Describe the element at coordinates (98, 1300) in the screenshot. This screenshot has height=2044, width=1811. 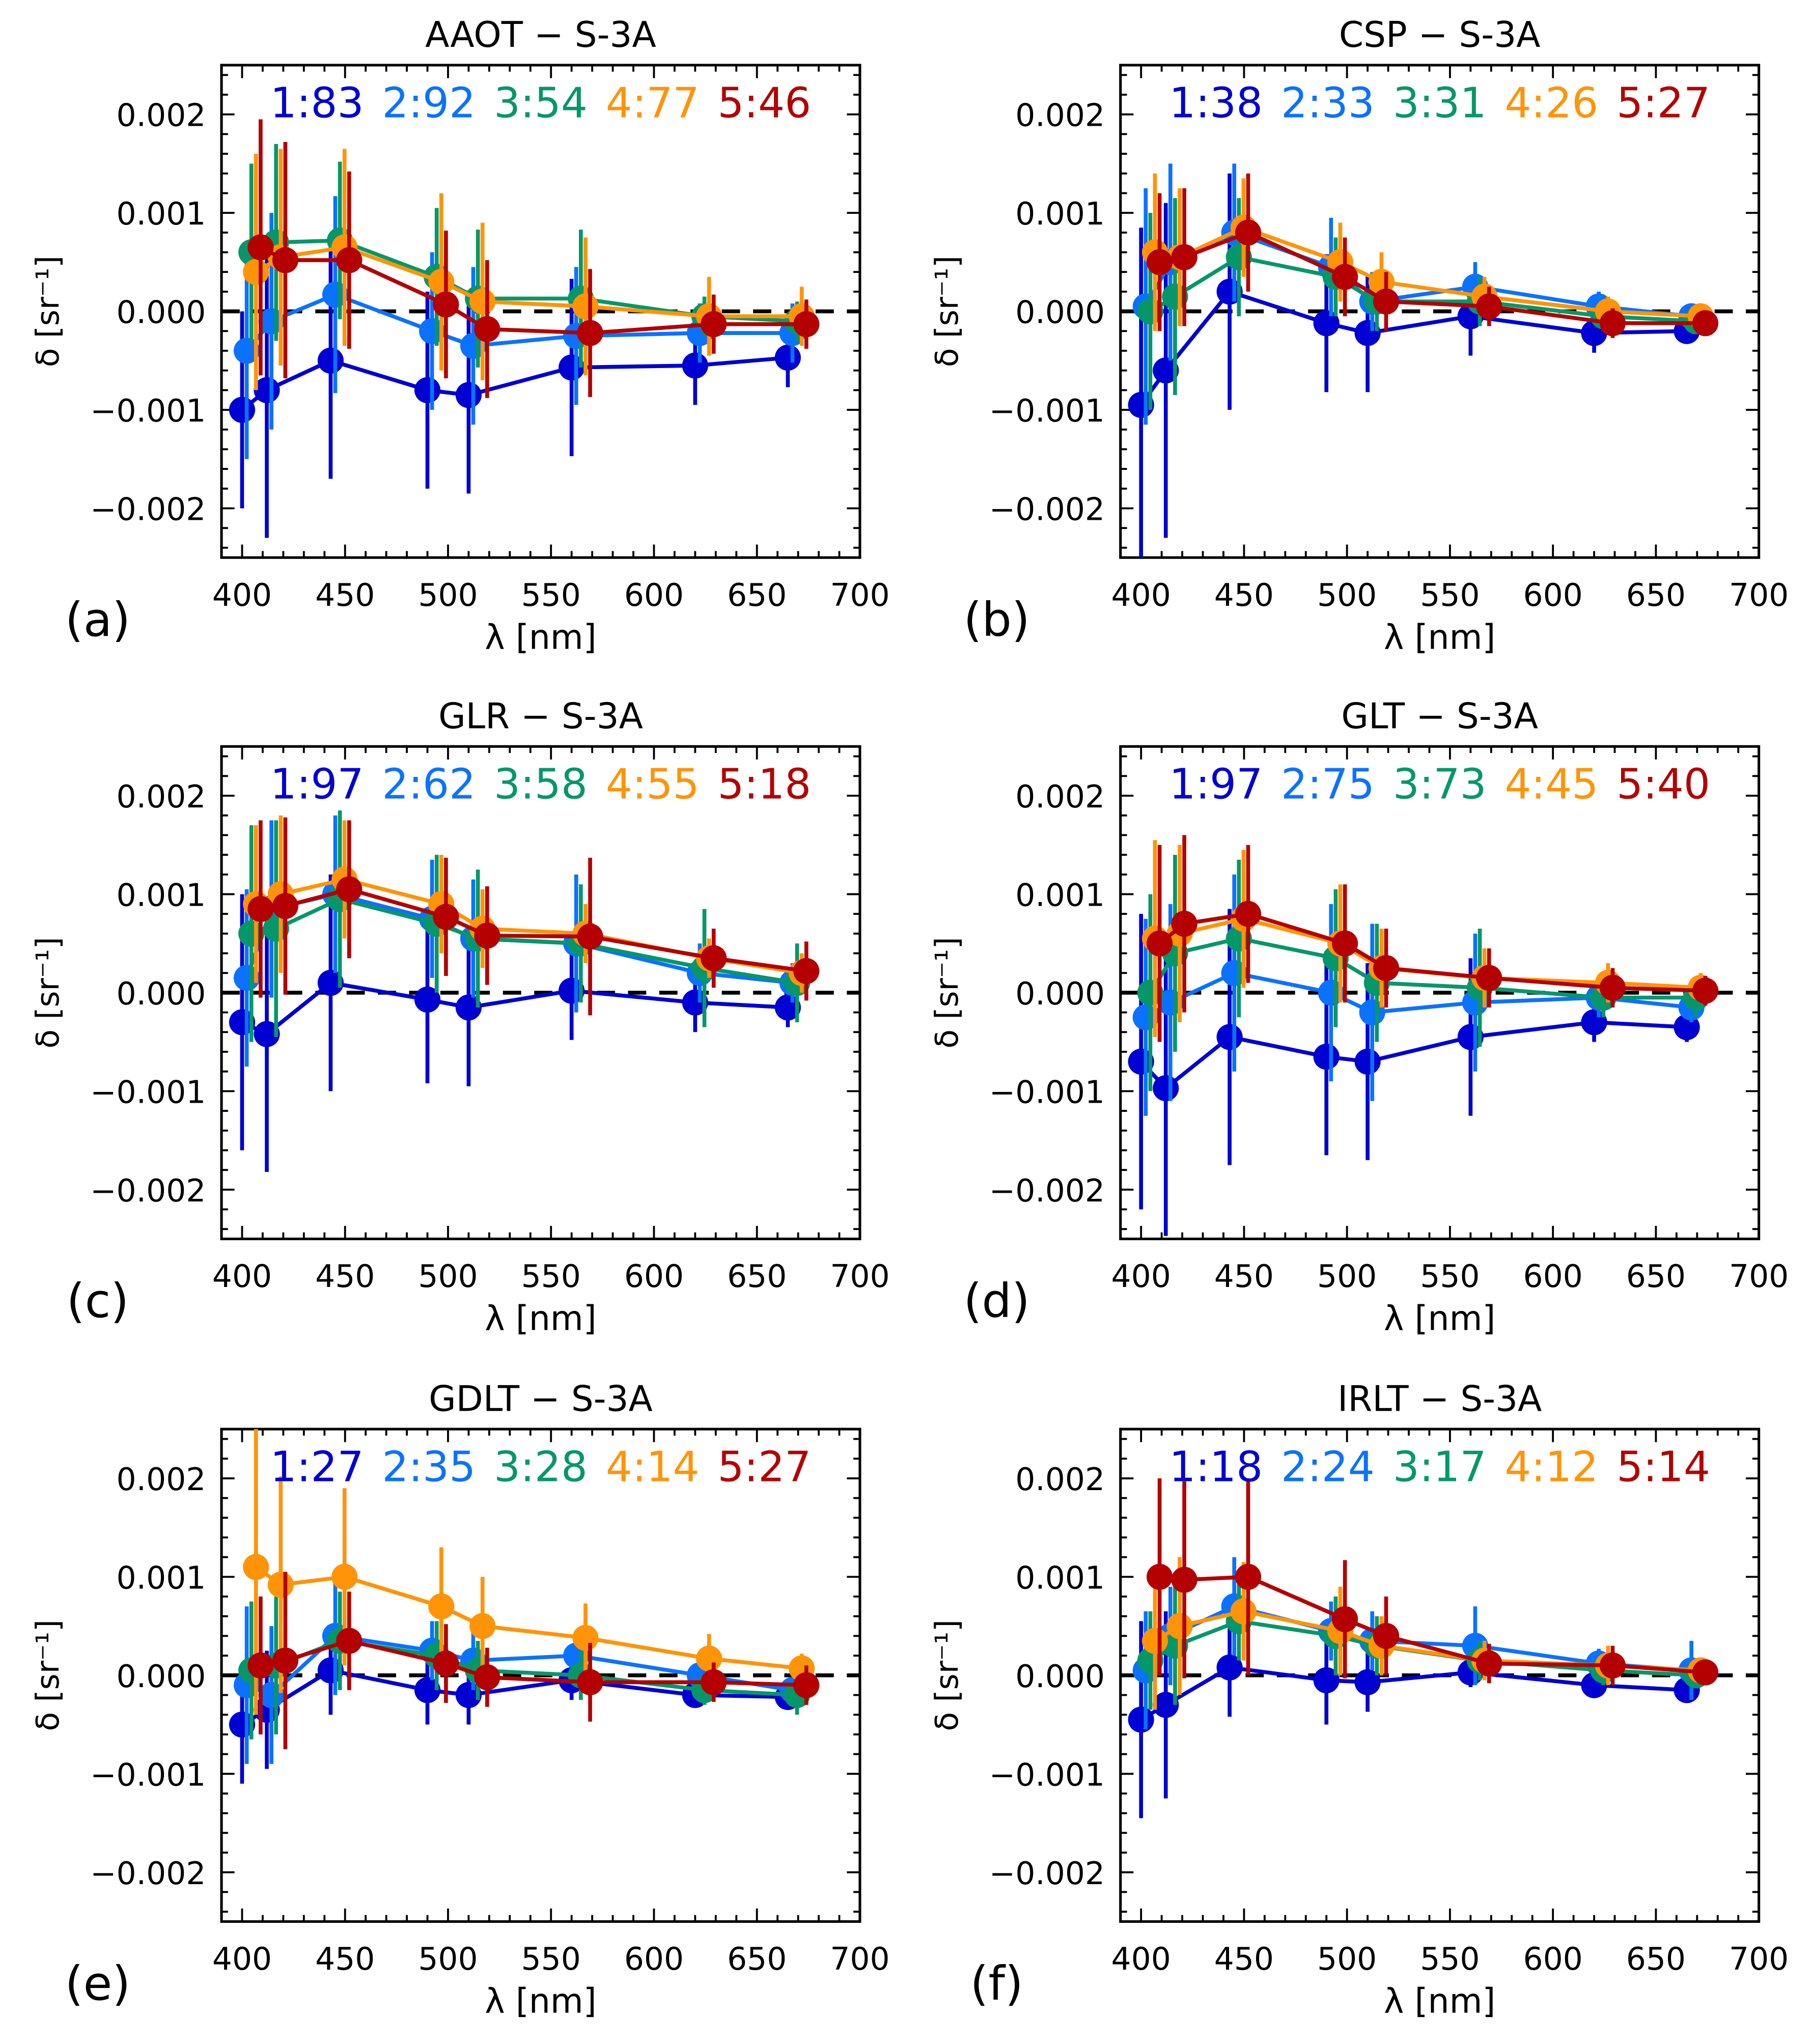
I see `panel-letter: (c)` at that location.